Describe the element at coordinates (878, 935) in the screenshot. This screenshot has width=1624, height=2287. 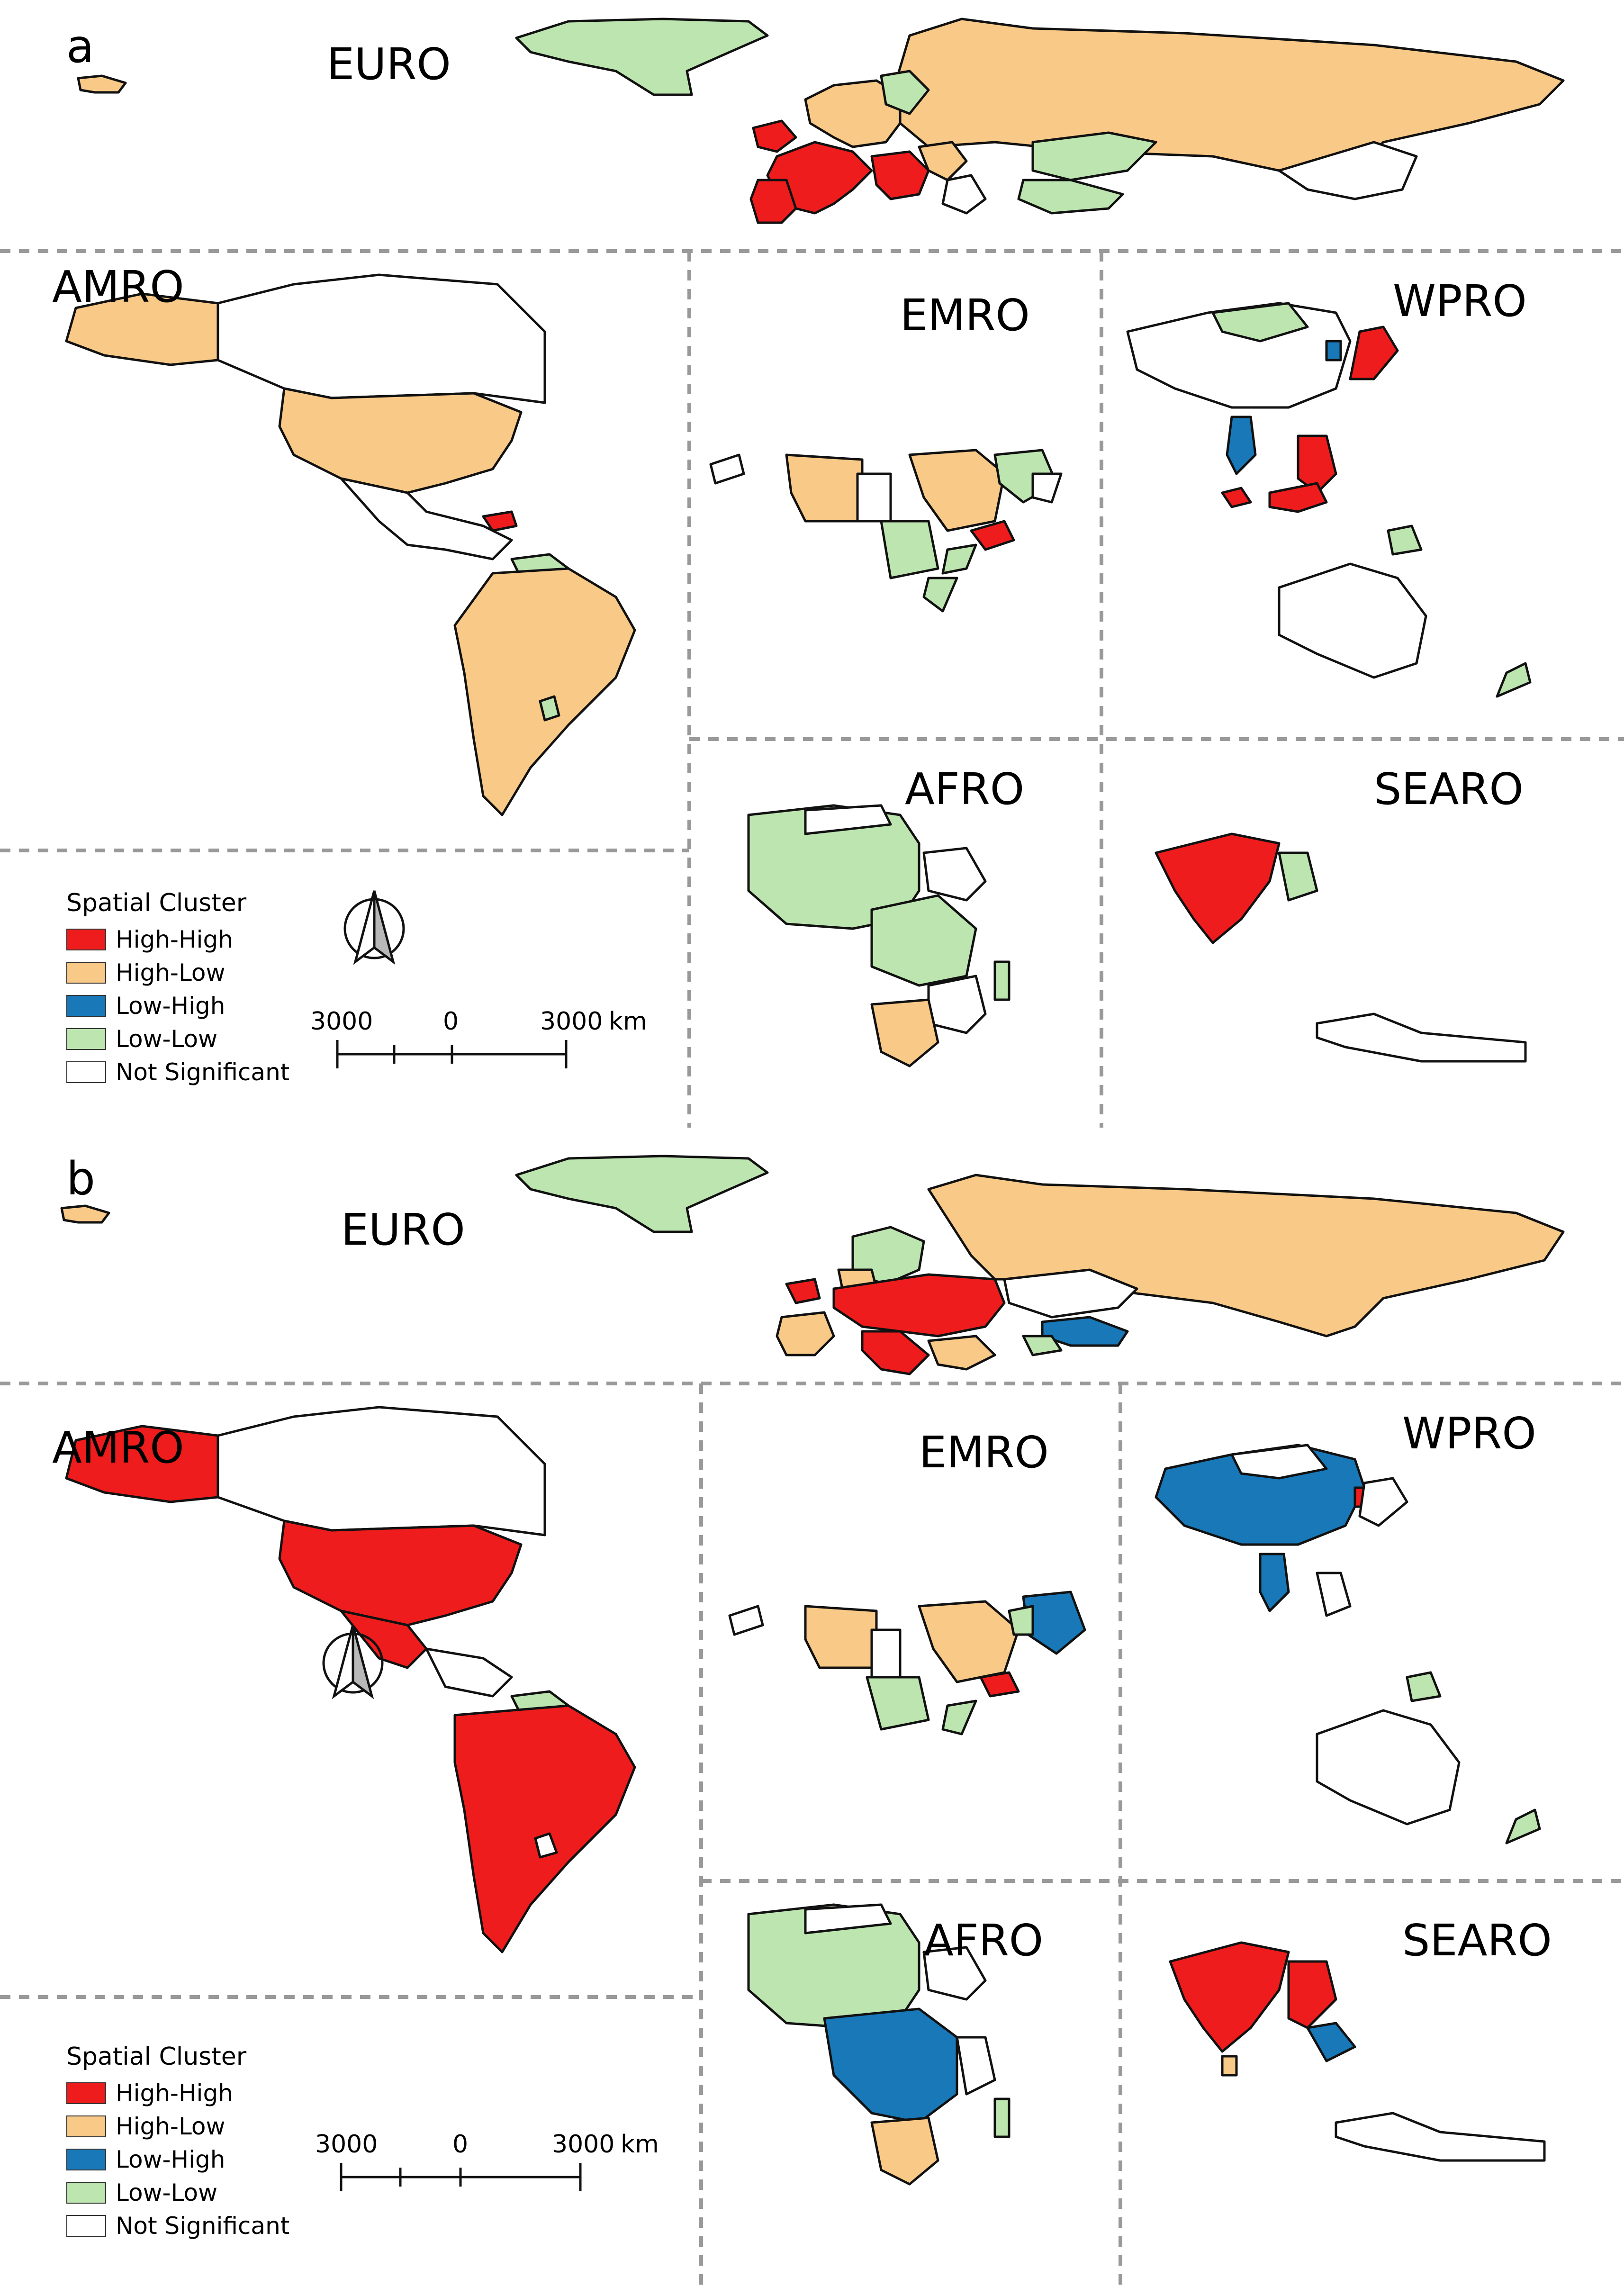
I see `afro-map-a` at that location.